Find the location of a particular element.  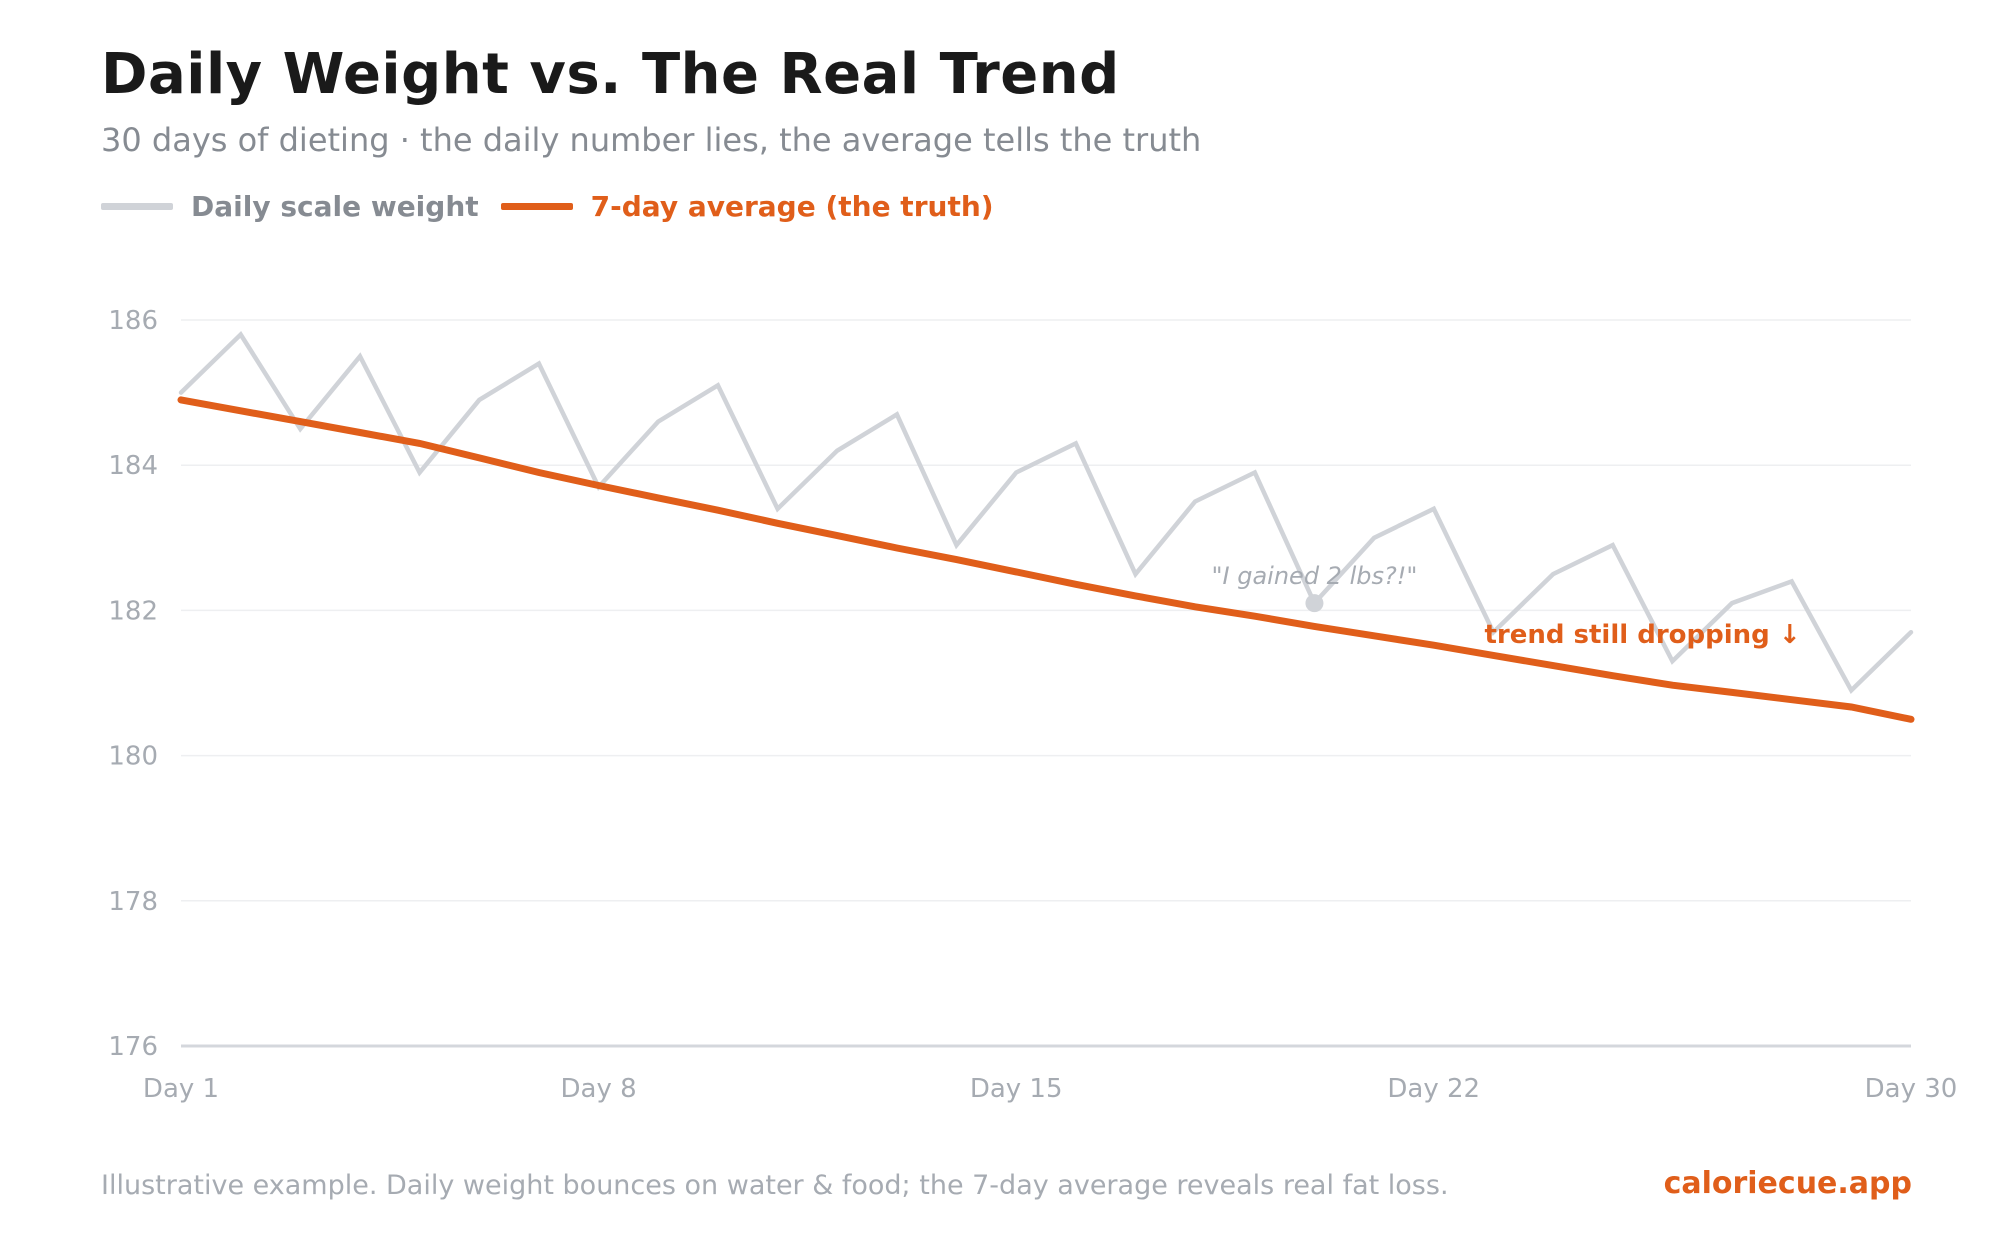

legend-swatch-average is located at coordinates (536, 206).